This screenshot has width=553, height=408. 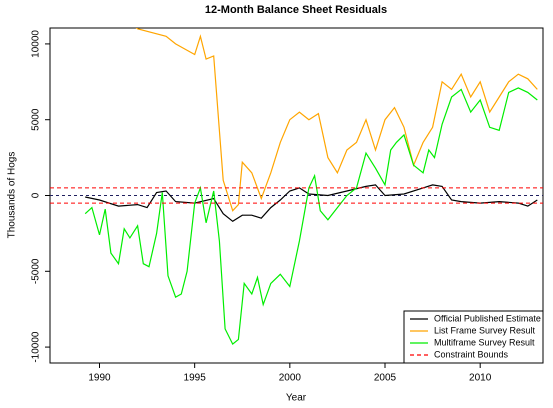 I want to click on legend-label: Official Published Estimate, so click(x=487, y=318).